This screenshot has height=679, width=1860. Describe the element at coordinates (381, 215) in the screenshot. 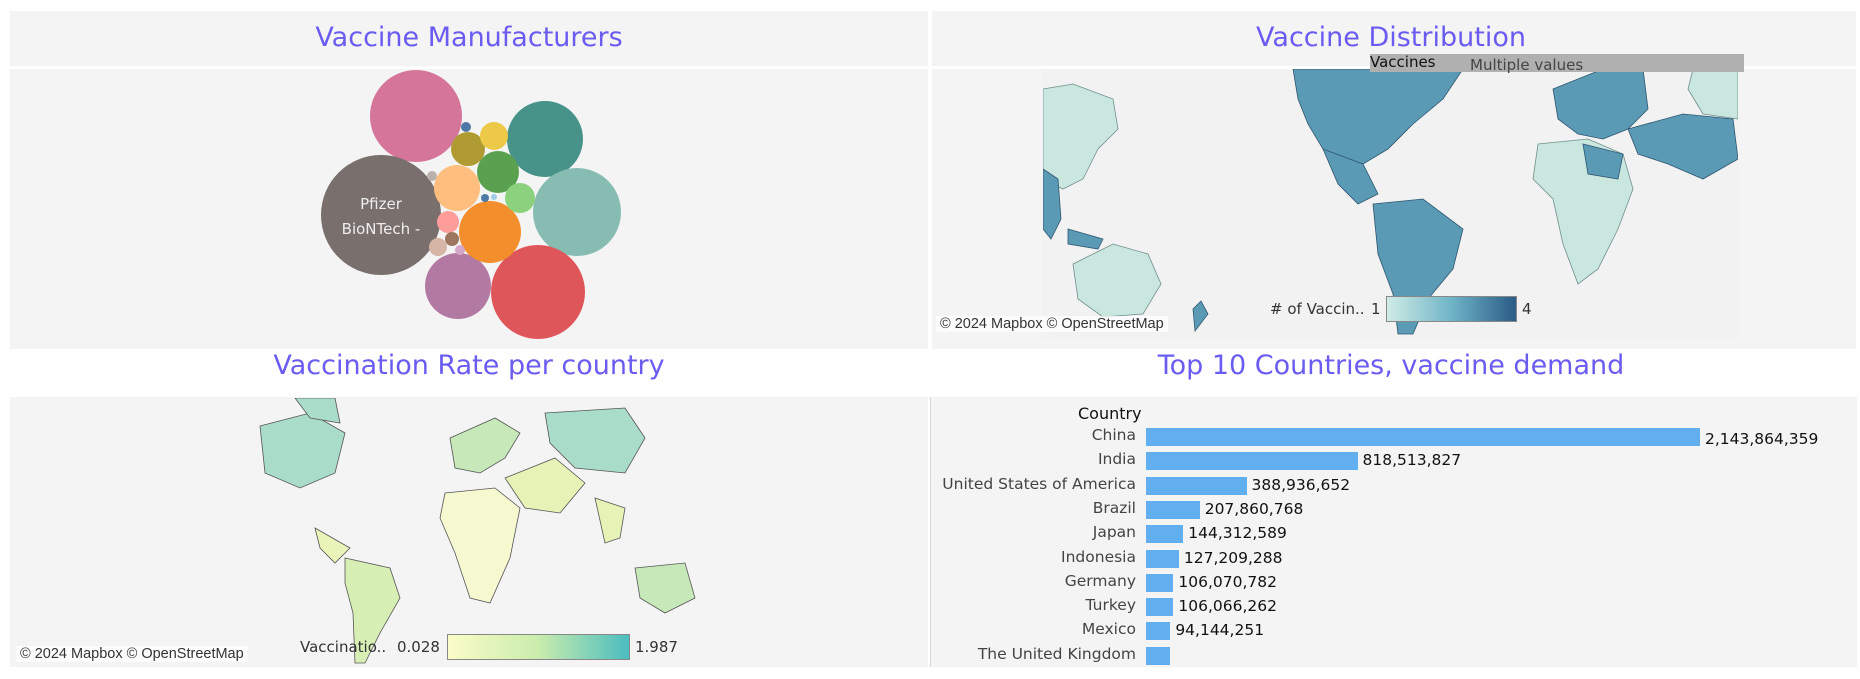

I see `bubble-pfizer` at that location.